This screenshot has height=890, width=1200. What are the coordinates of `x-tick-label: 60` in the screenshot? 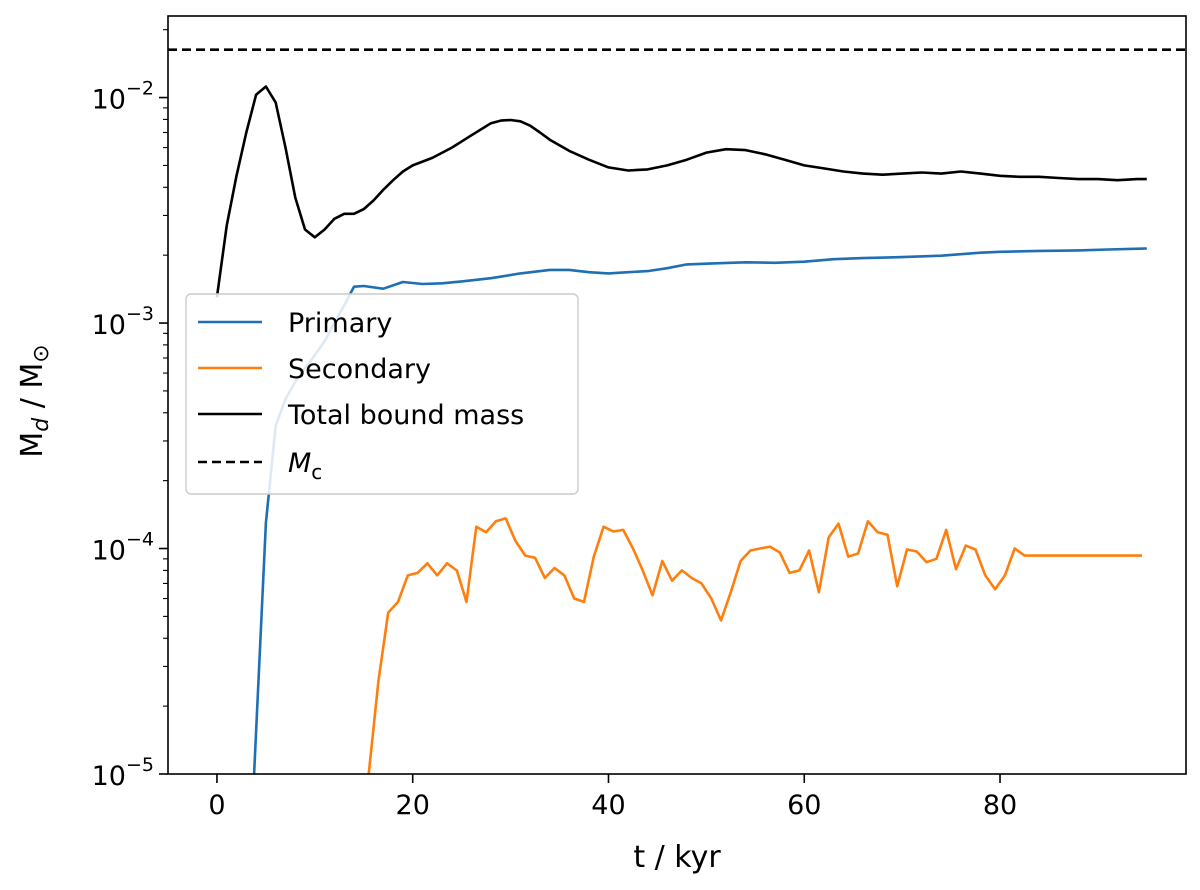 It's located at (804, 805).